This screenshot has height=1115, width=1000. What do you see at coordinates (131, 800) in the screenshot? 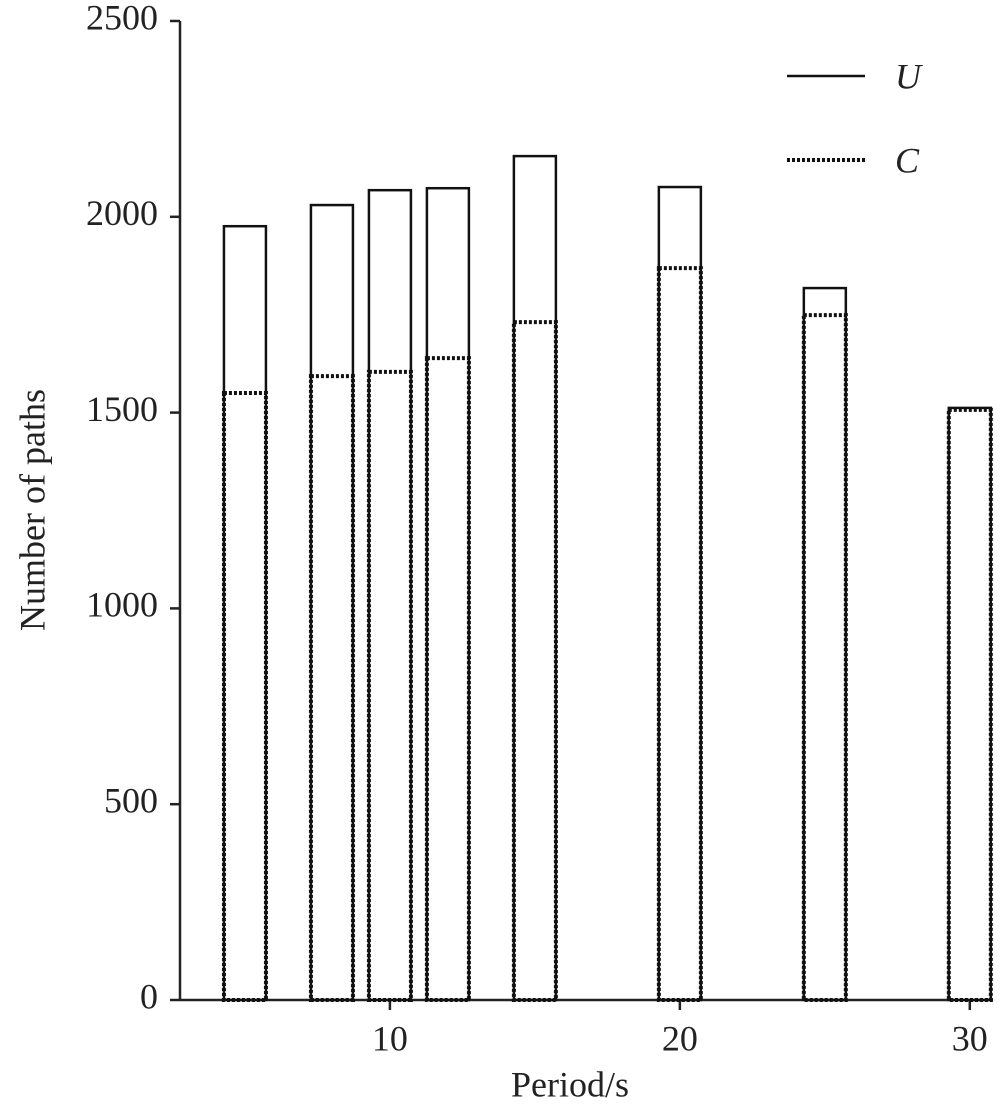
I see `y-tick-label: 500` at bounding box center [131, 800].